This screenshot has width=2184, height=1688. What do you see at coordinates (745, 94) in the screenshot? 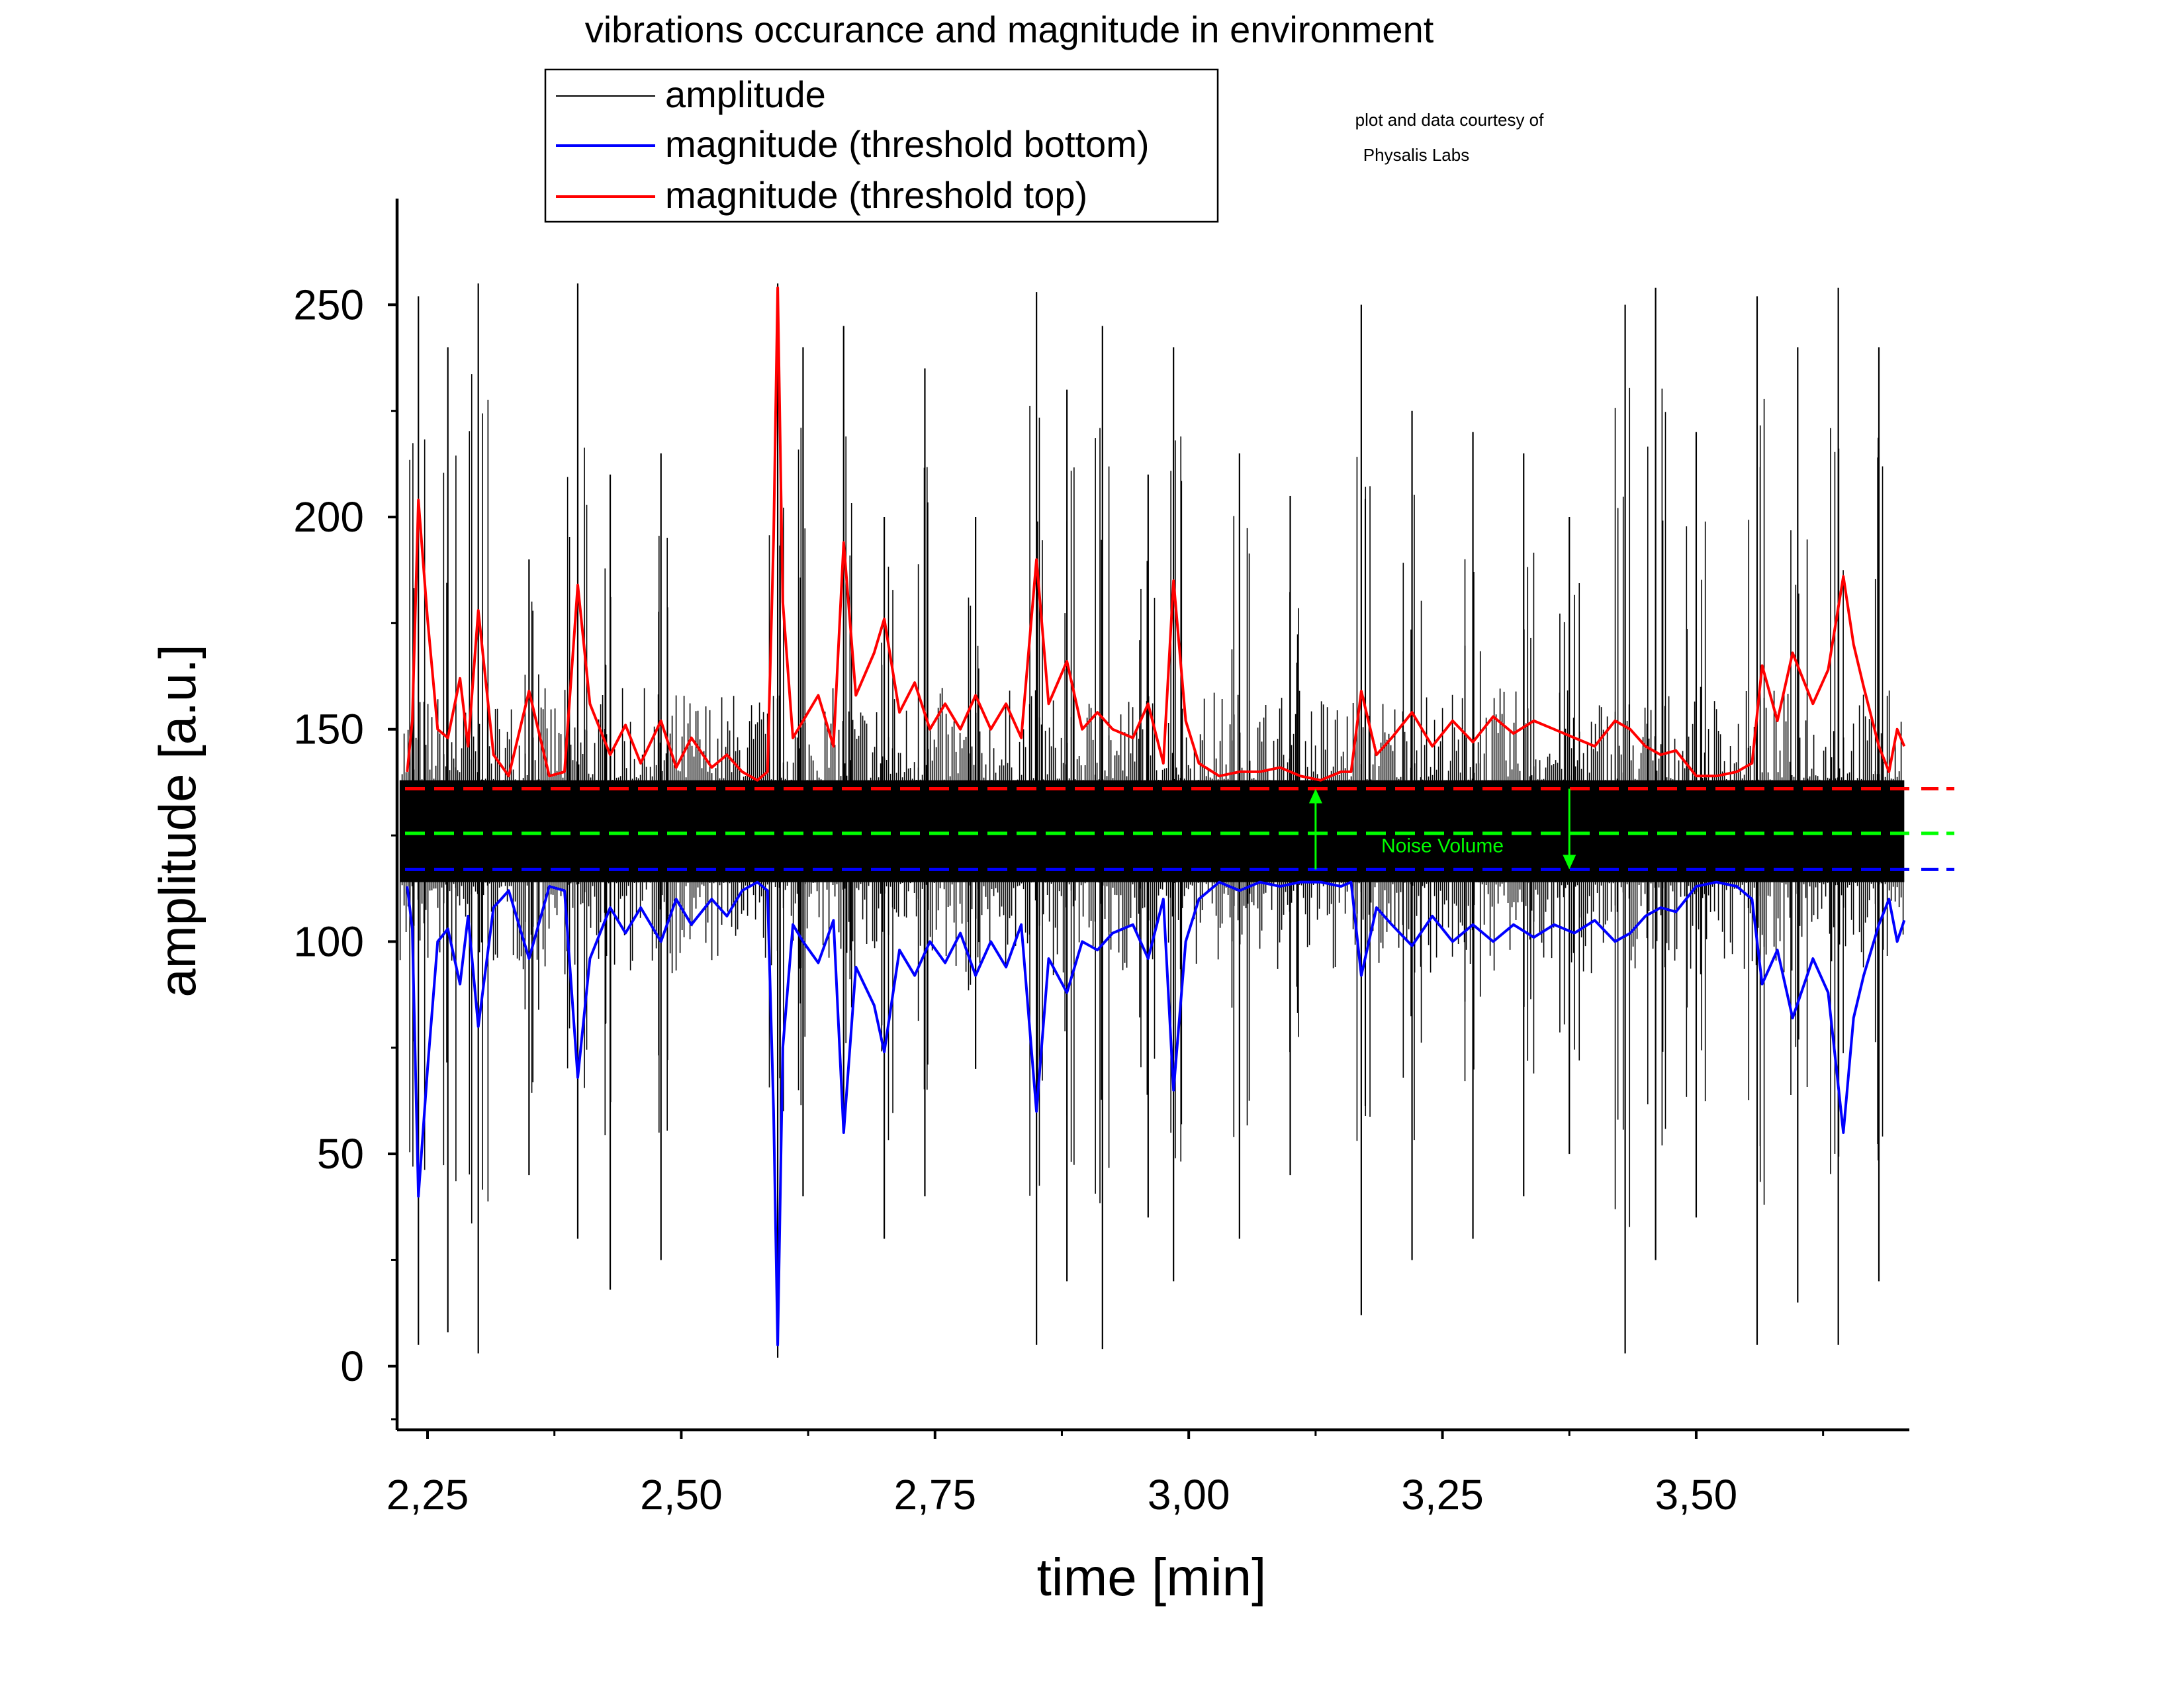
I see `legend-label-amplitude: amplitude` at bounding box center [745, 94].